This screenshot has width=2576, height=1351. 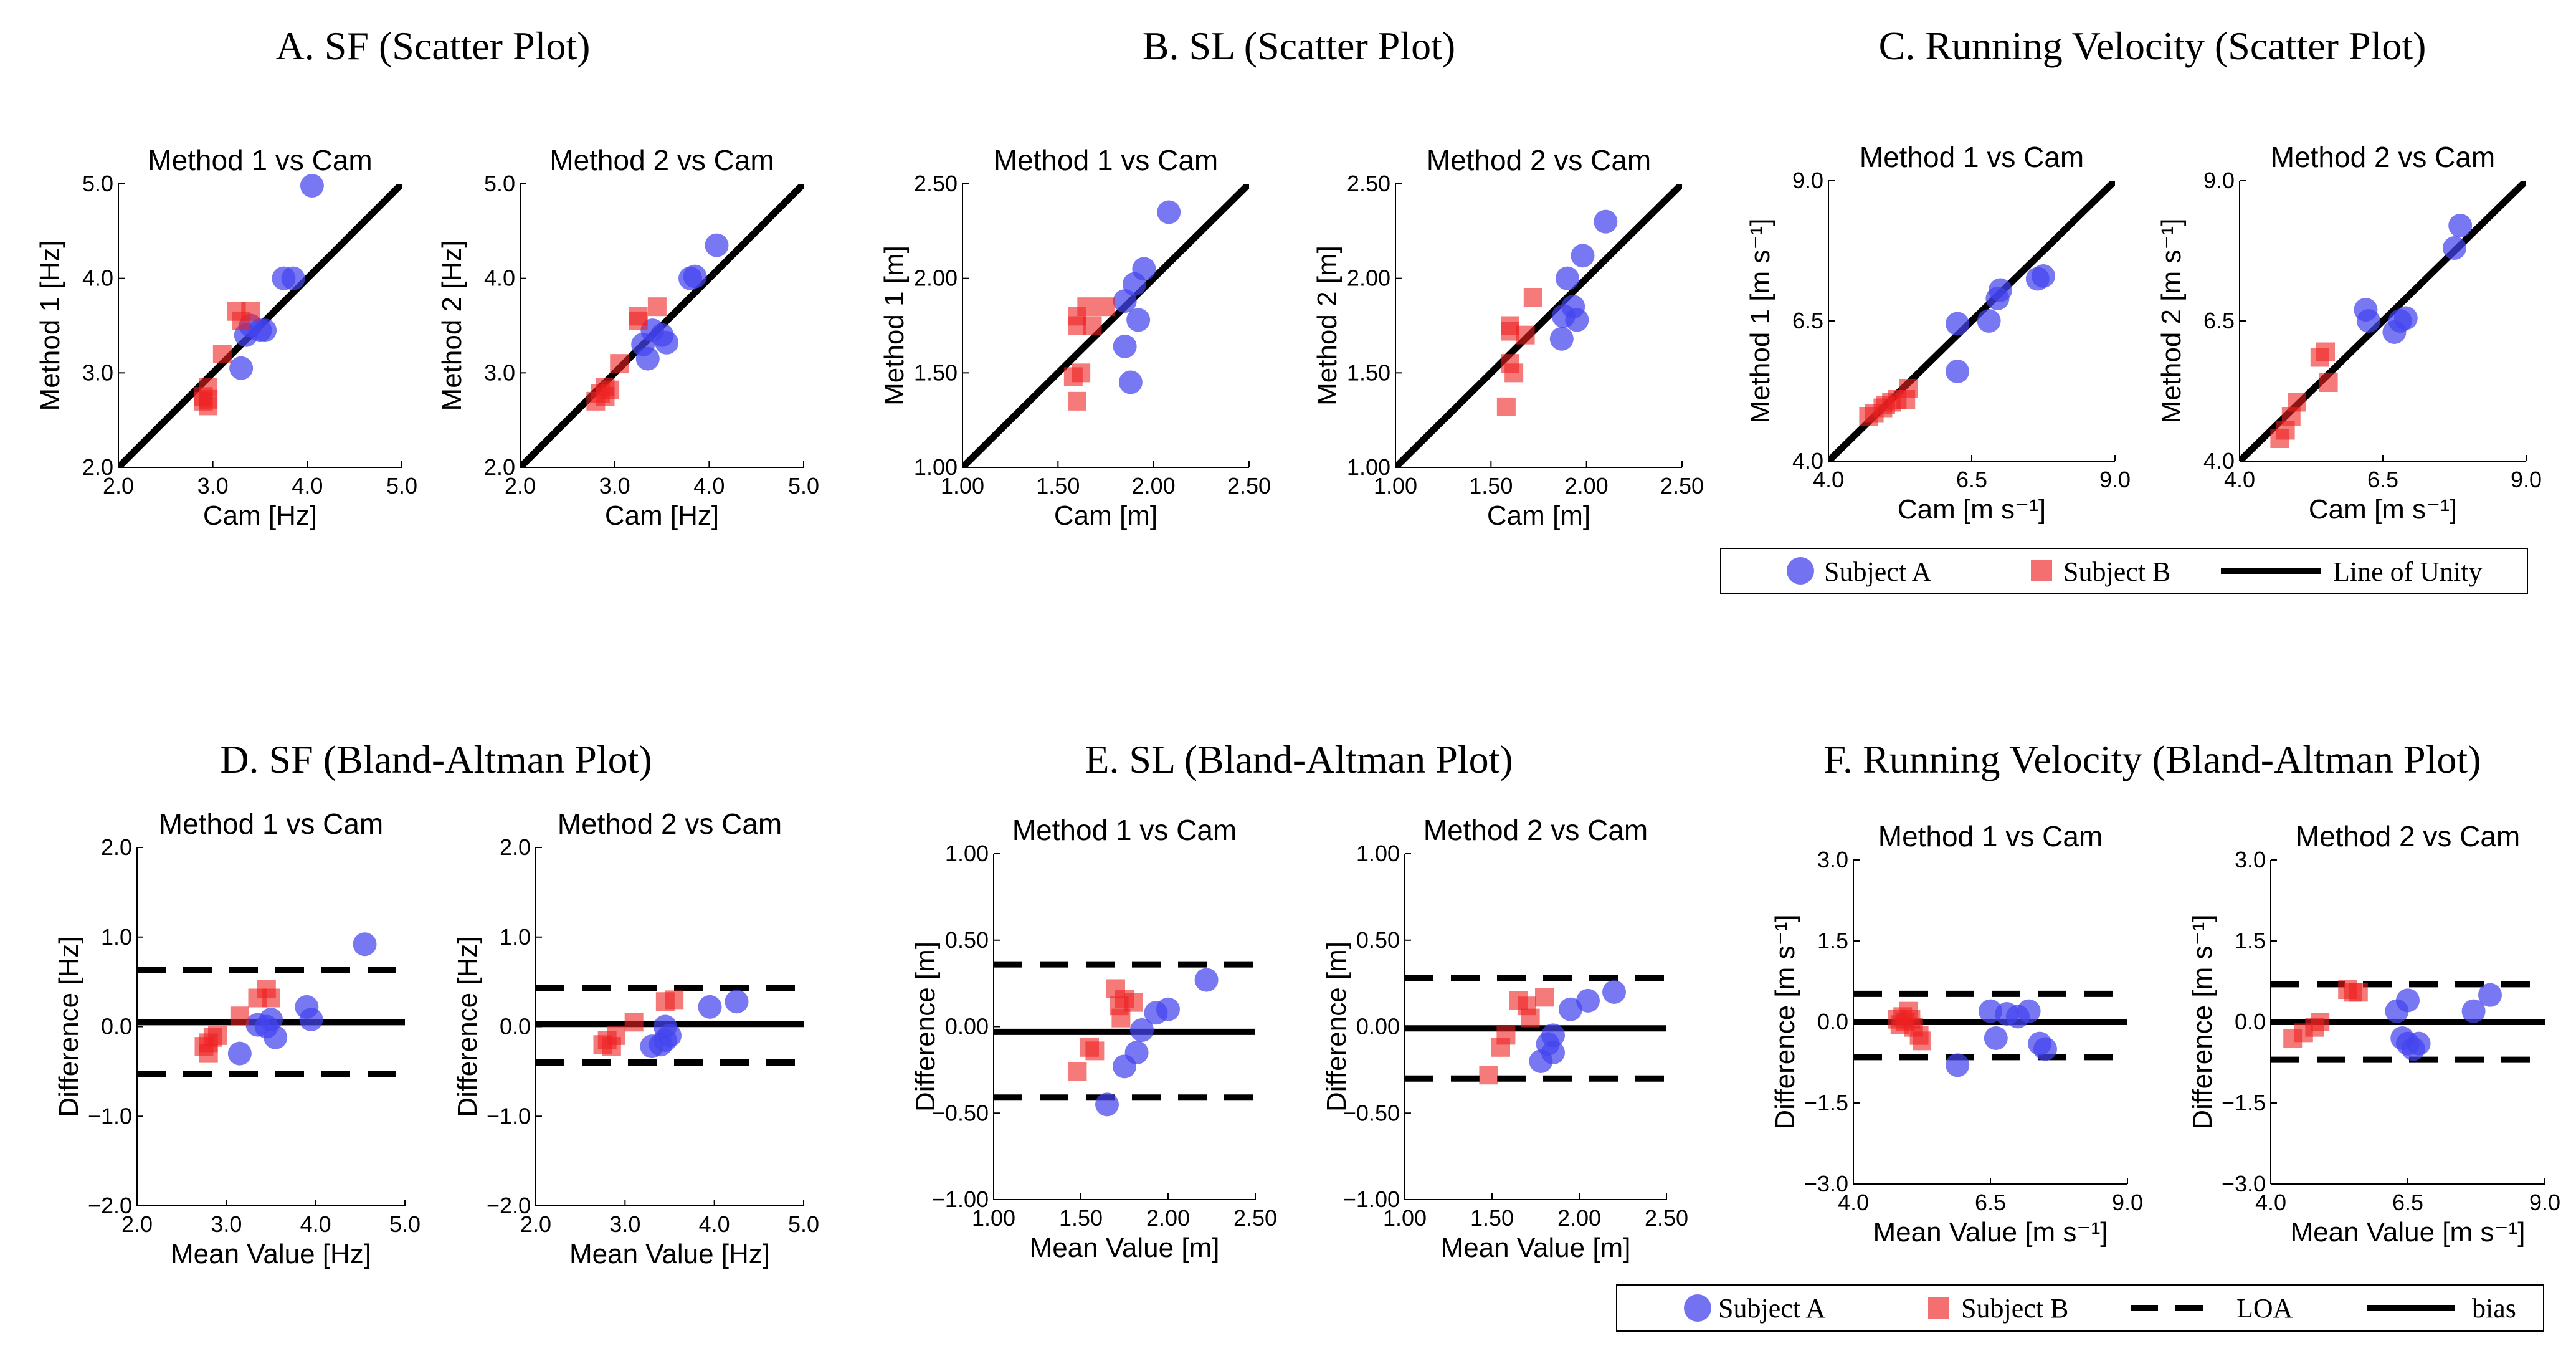 What do you see at coordinates (515, 1026) in the screenshot?
I see `y-tick-label: 0.0` at bounding box center [515, 1026].